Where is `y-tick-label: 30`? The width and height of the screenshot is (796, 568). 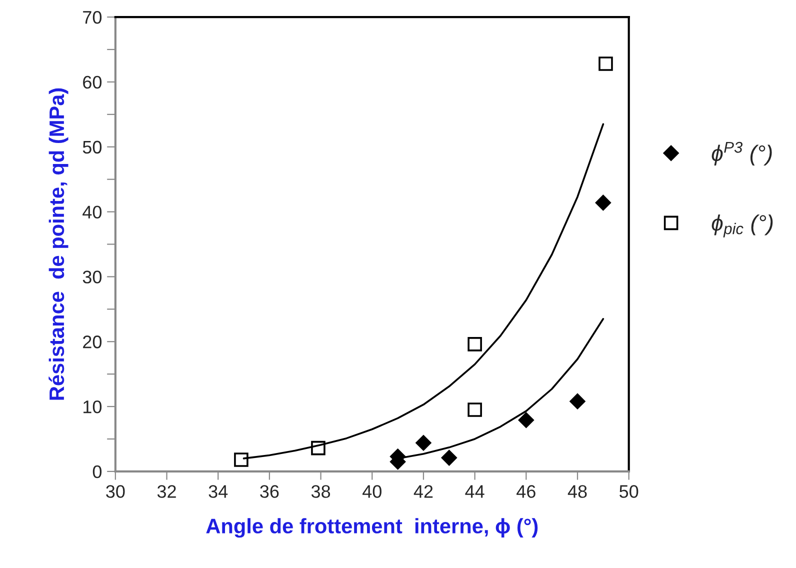 y-tick-label: 30 is located at coordinates (92, 277).